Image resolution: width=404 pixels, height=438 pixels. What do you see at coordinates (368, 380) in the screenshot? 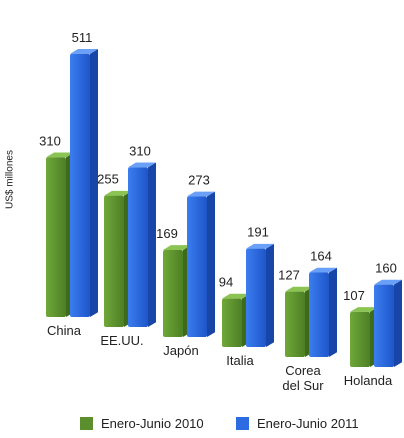
I see `category-label: Holanda` at bounding box center [368, 380].